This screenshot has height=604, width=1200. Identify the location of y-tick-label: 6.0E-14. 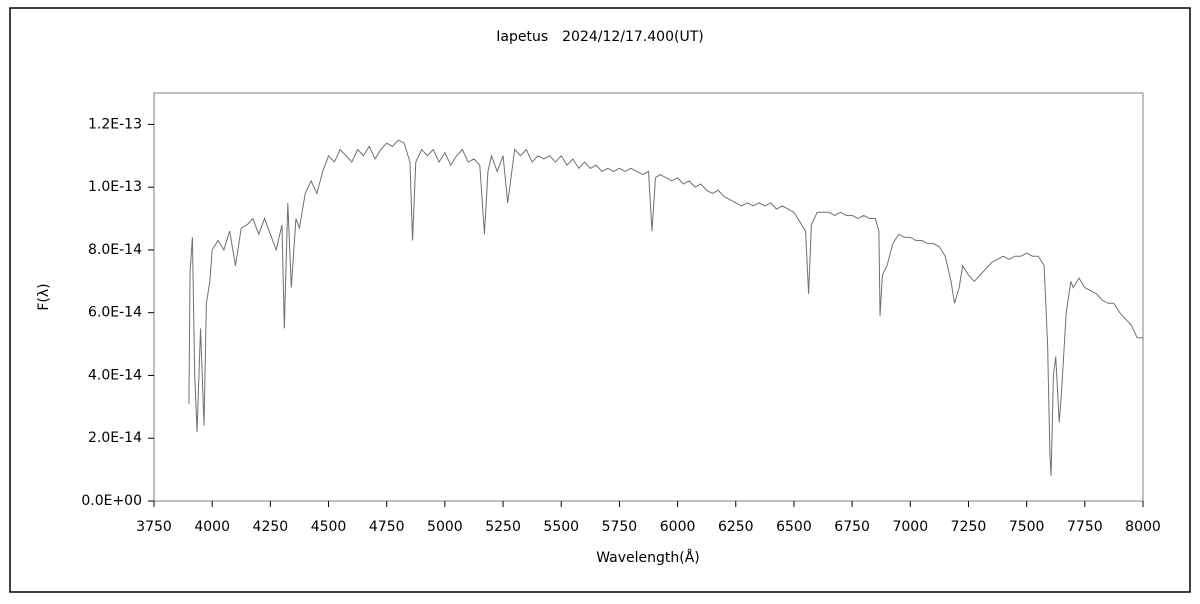
(115, 313).